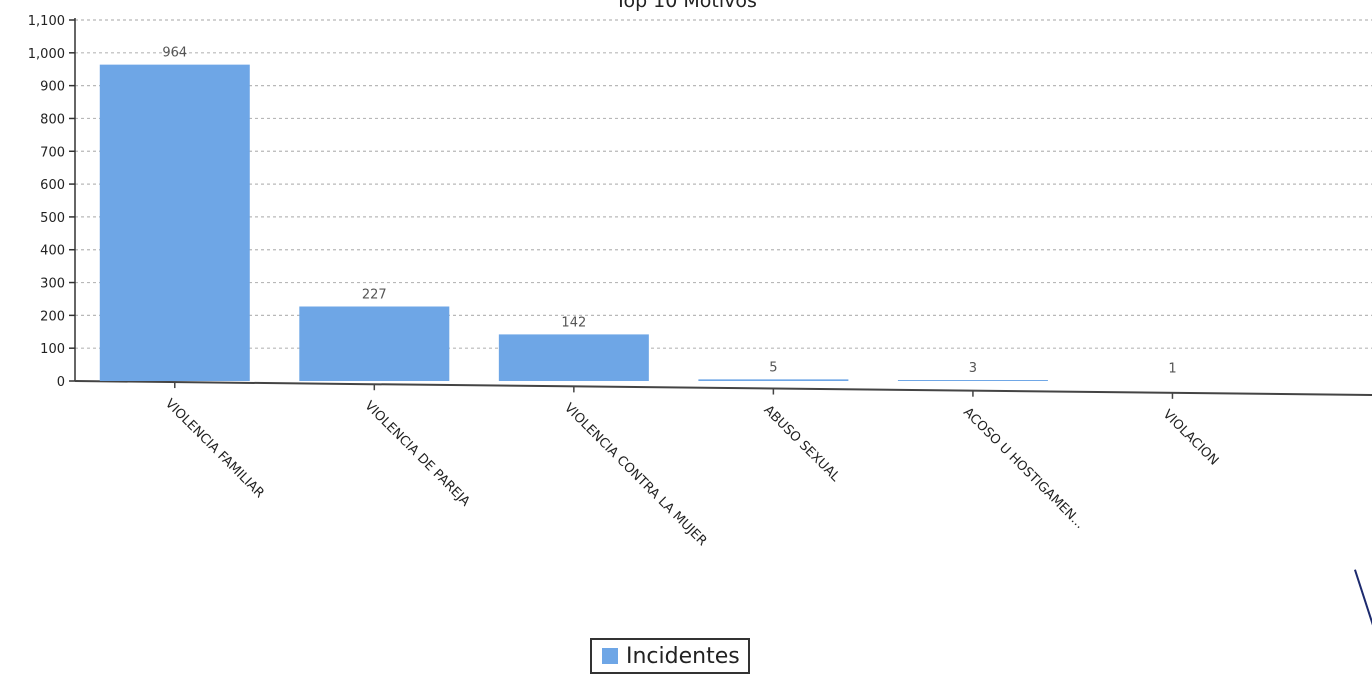  Describe the element at coordinates (61, 382) in the screenshot. I see `y-tick-label: 0` at that location.